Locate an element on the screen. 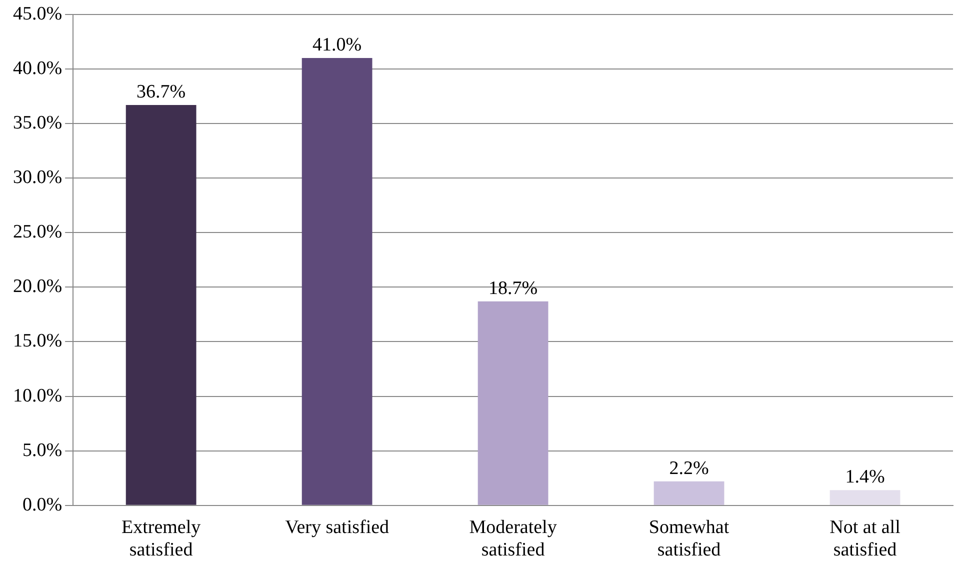  data-label: 18.7% is located at coordinates (513, 288).